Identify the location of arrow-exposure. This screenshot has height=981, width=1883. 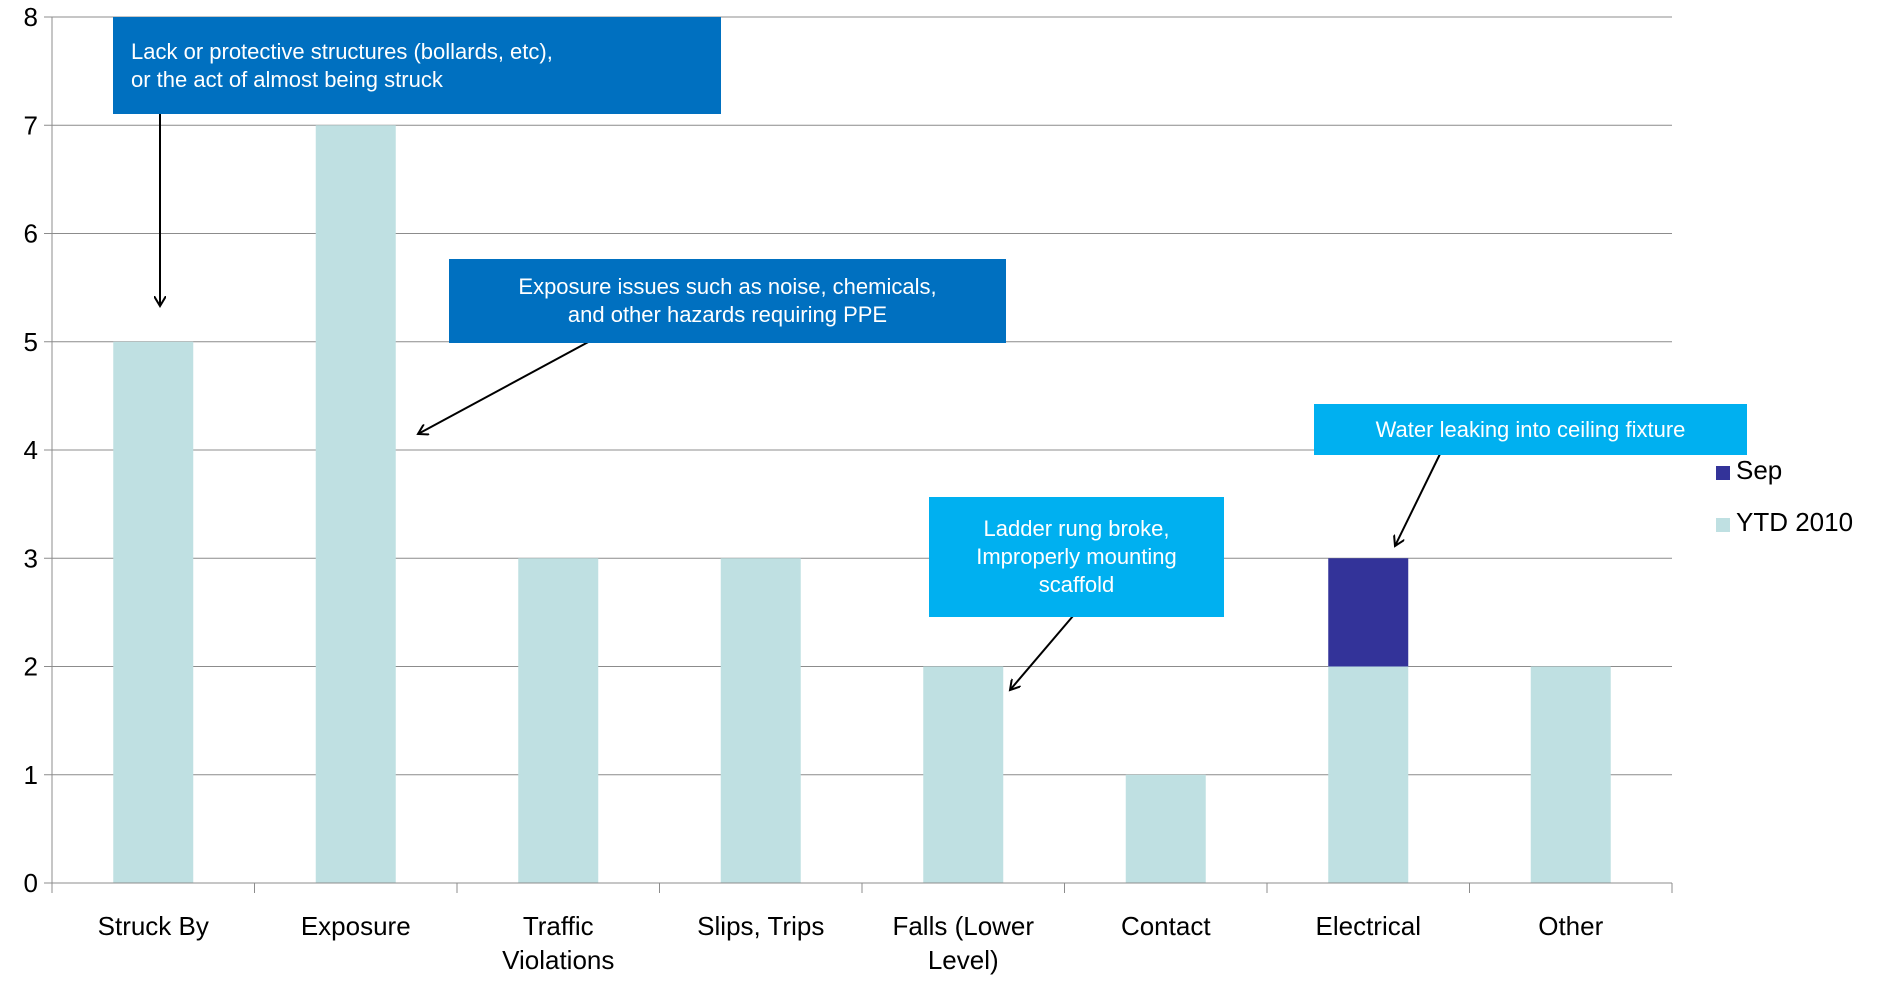
(505, 386).